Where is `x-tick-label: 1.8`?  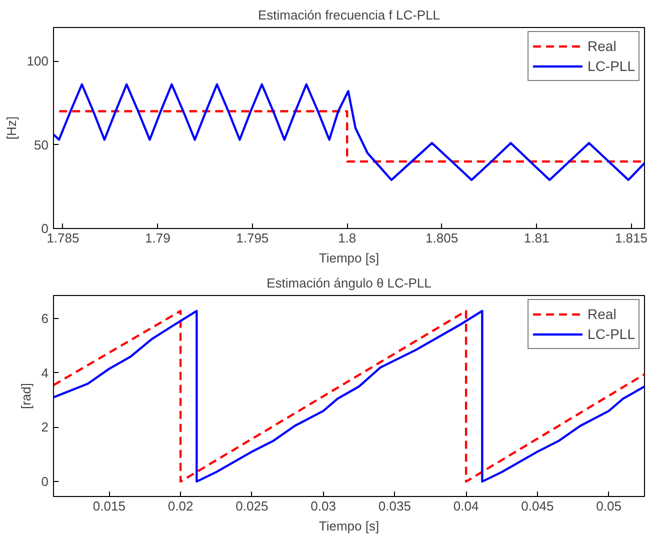
x-tick-label: 1.8 is located at coordinates (347, 238).